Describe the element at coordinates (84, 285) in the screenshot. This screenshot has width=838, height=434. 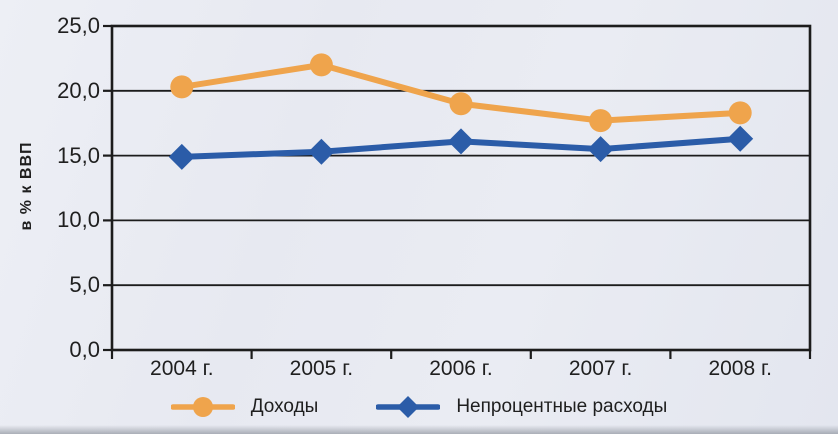
I see `y-tick-label: 5,0` at that location.